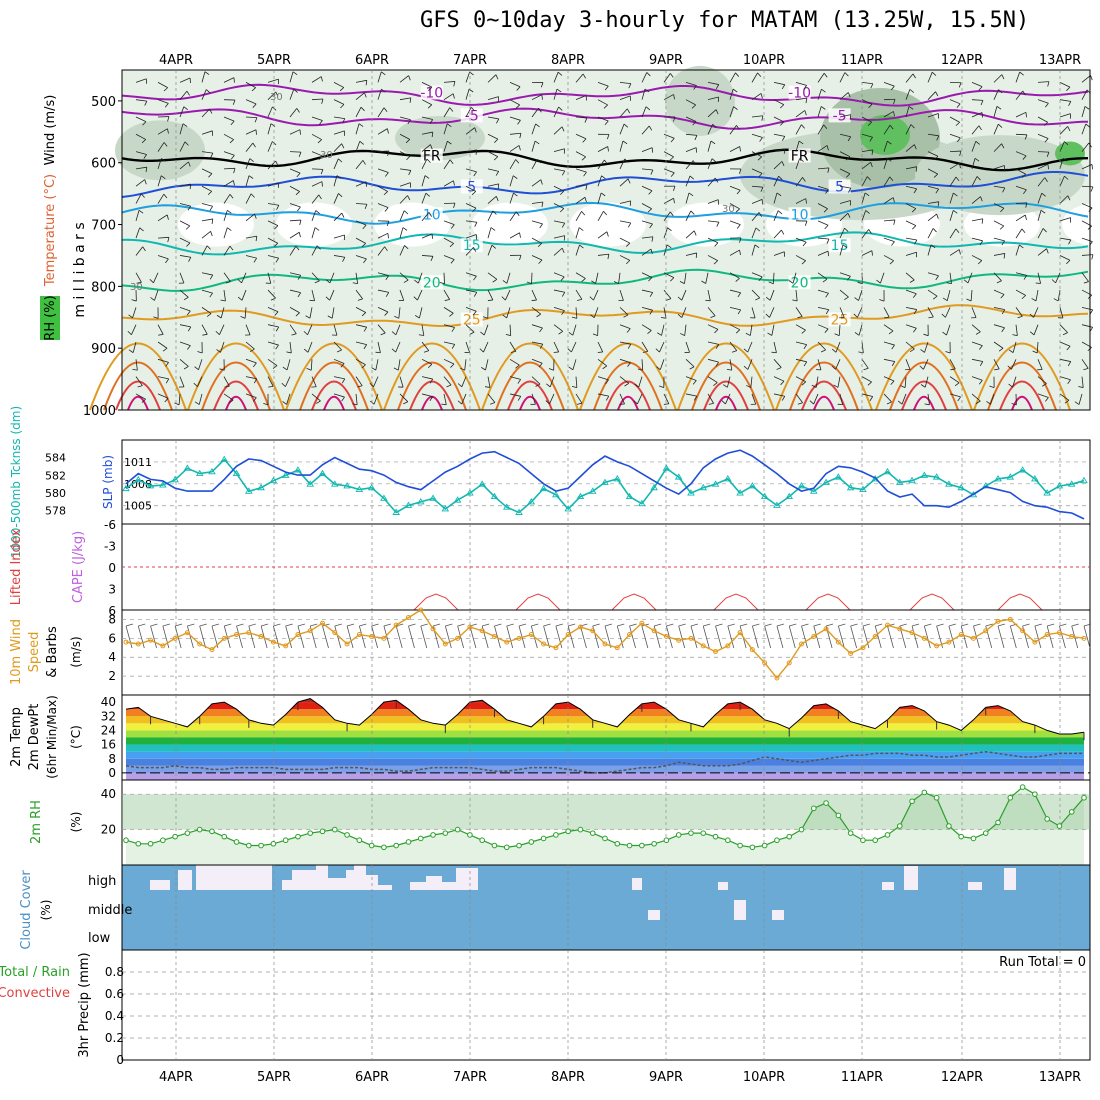 This screenshot has width=1100, height=1100. Describe the element at coordinates (546, 637) in the screenshot. I see `surface-wind-barb` at that location.